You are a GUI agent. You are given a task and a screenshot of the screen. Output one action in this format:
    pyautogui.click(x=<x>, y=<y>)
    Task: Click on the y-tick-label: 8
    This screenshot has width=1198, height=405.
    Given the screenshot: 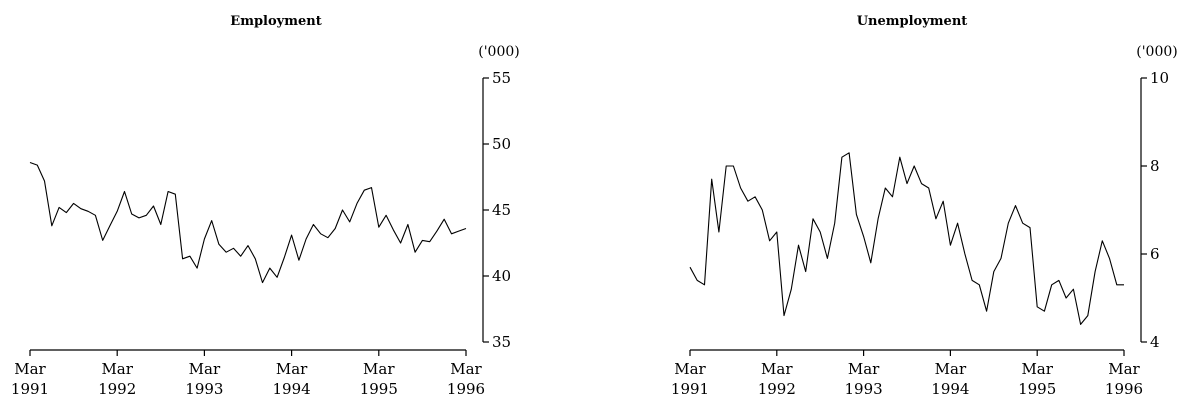 What is the action you would take?
    pyautogui.click(x=1155, y=166)
    